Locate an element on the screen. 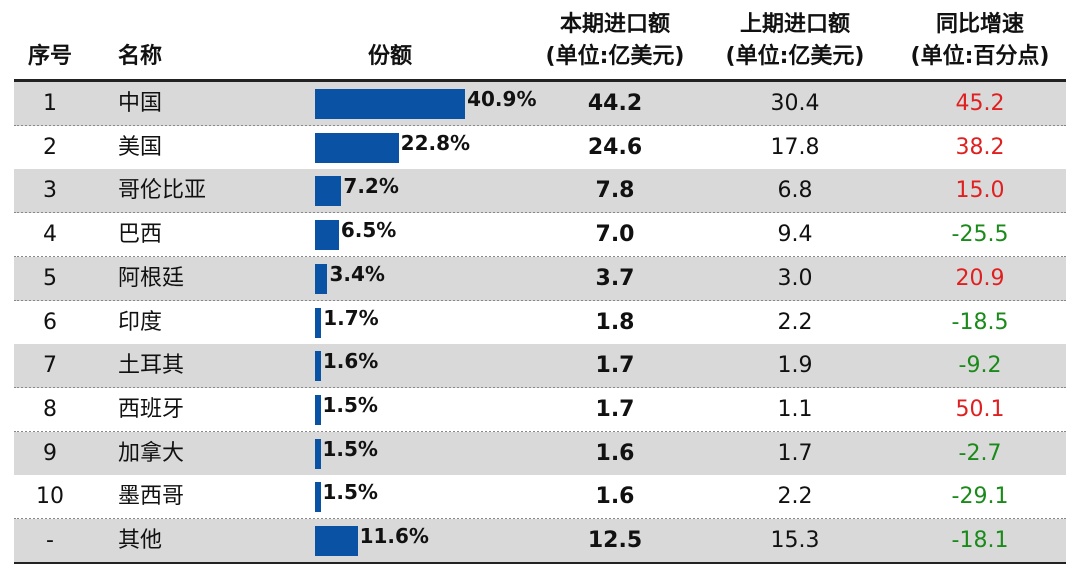  growth-rate: 45.2 is located at coordinates (980, 103).